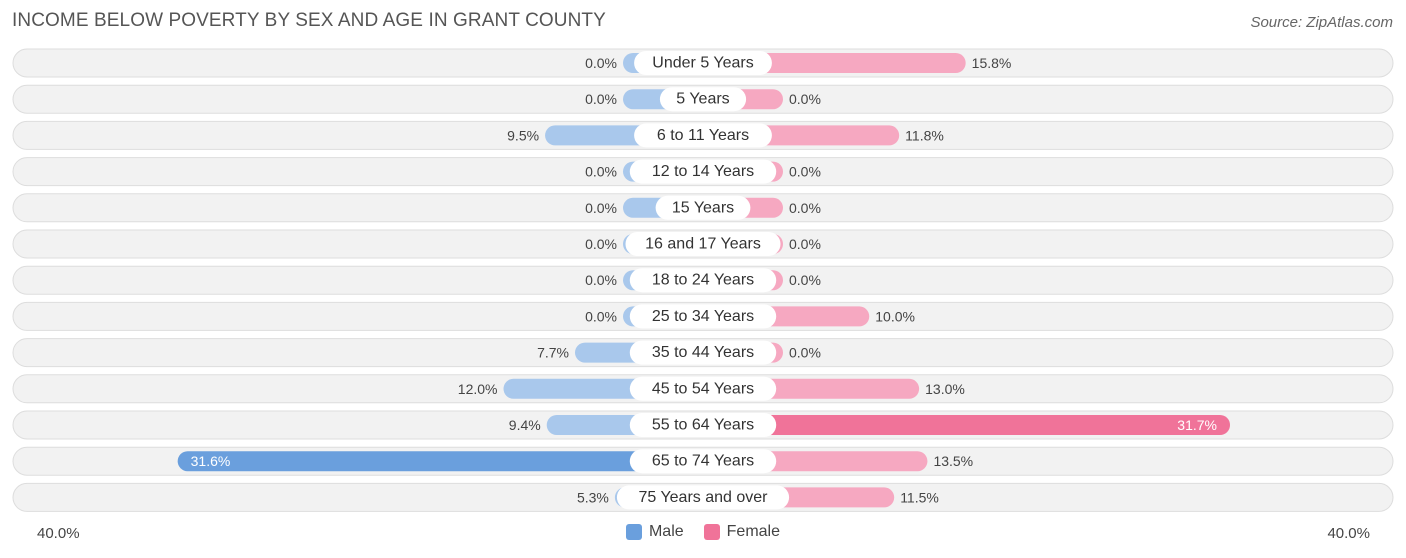 The width and height of the screenshot is (1406, 558). I want to click on value-label-male: 9.4%, so click(525, 425).